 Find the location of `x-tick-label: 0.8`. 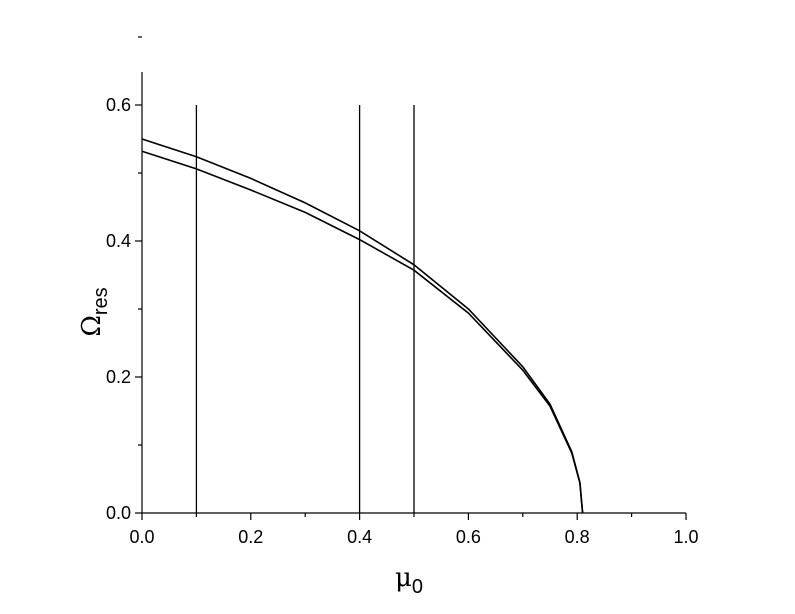

x-tick-label: 0.8 is located at coordinates (577, 537).